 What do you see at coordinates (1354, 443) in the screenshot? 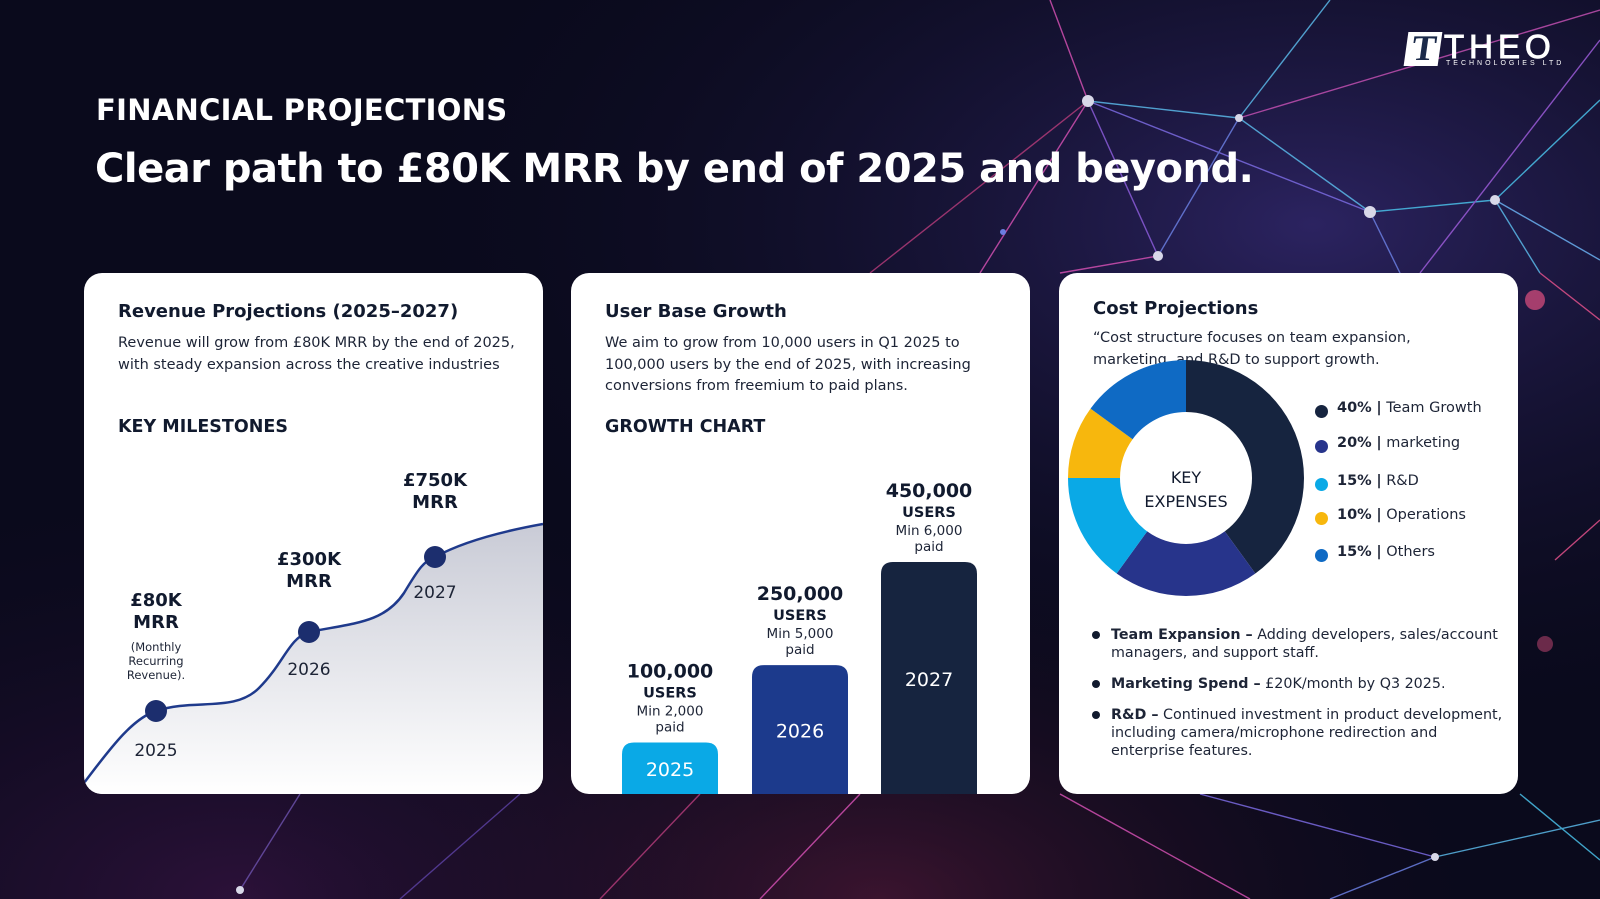
I see `legend-pct: 20%` at bounding box center [1354, 443].